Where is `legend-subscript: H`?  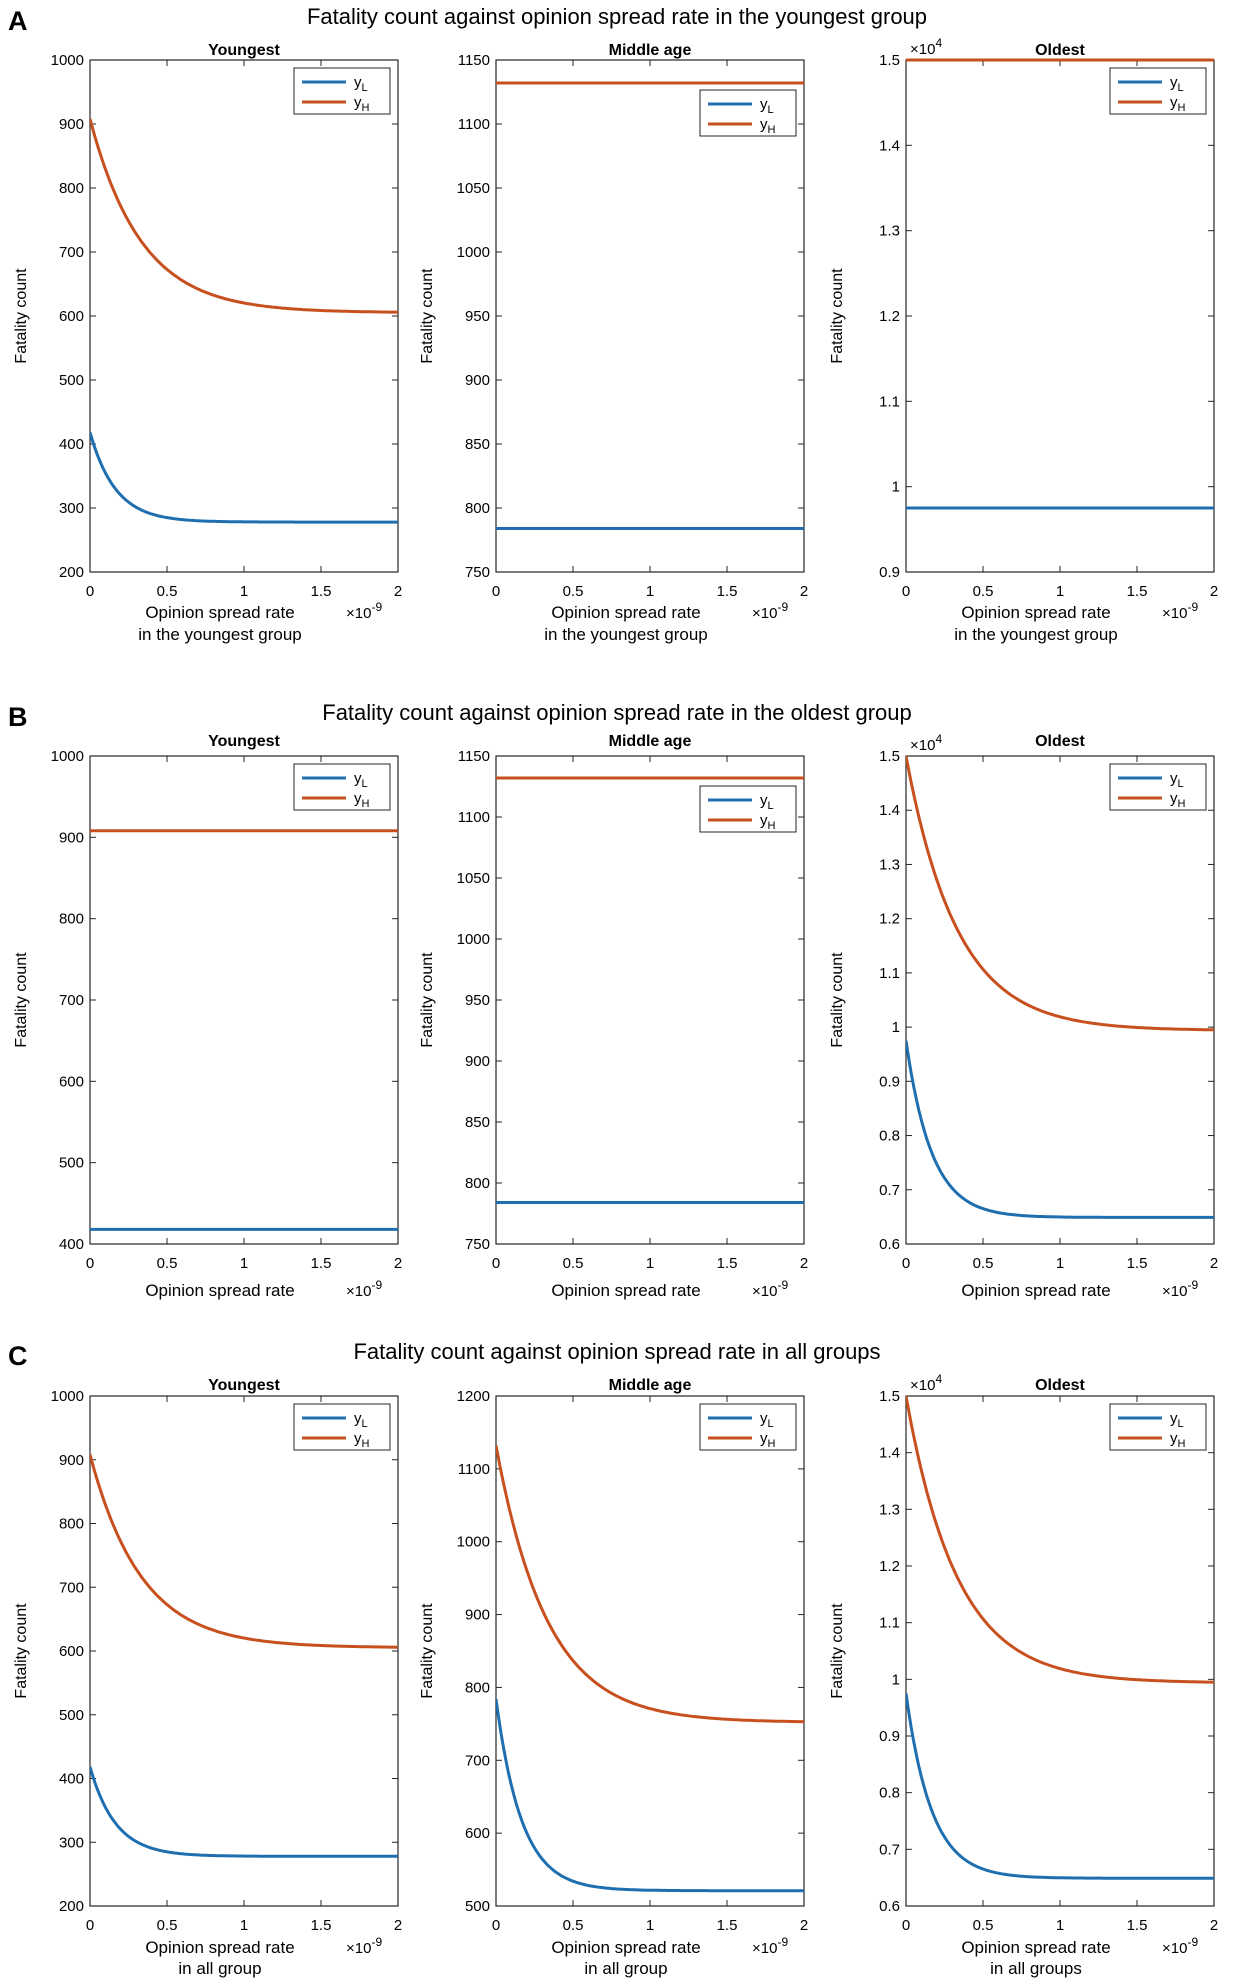 legend-subscript: H is located at coordinates (1182, 1444).